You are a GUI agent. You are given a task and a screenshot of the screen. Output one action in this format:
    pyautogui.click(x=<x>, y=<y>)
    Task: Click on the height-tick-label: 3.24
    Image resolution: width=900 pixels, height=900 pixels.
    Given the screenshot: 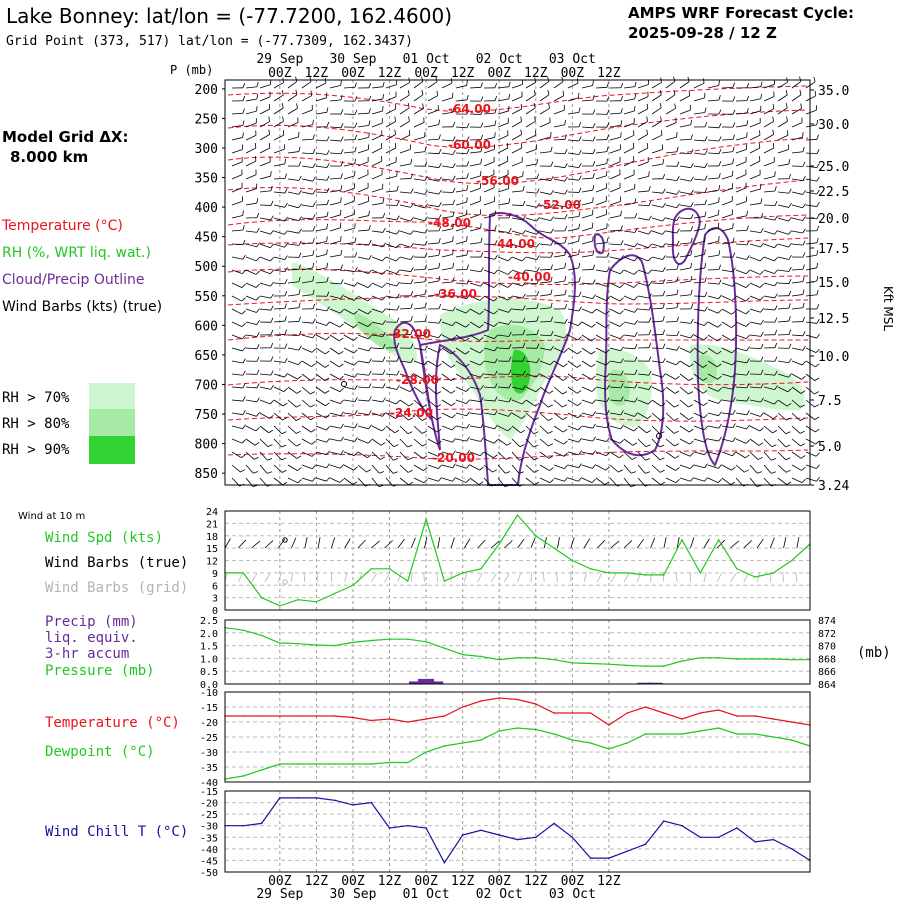 What is the action you would take?
    pyautogui.click(x=833, y=486)
    